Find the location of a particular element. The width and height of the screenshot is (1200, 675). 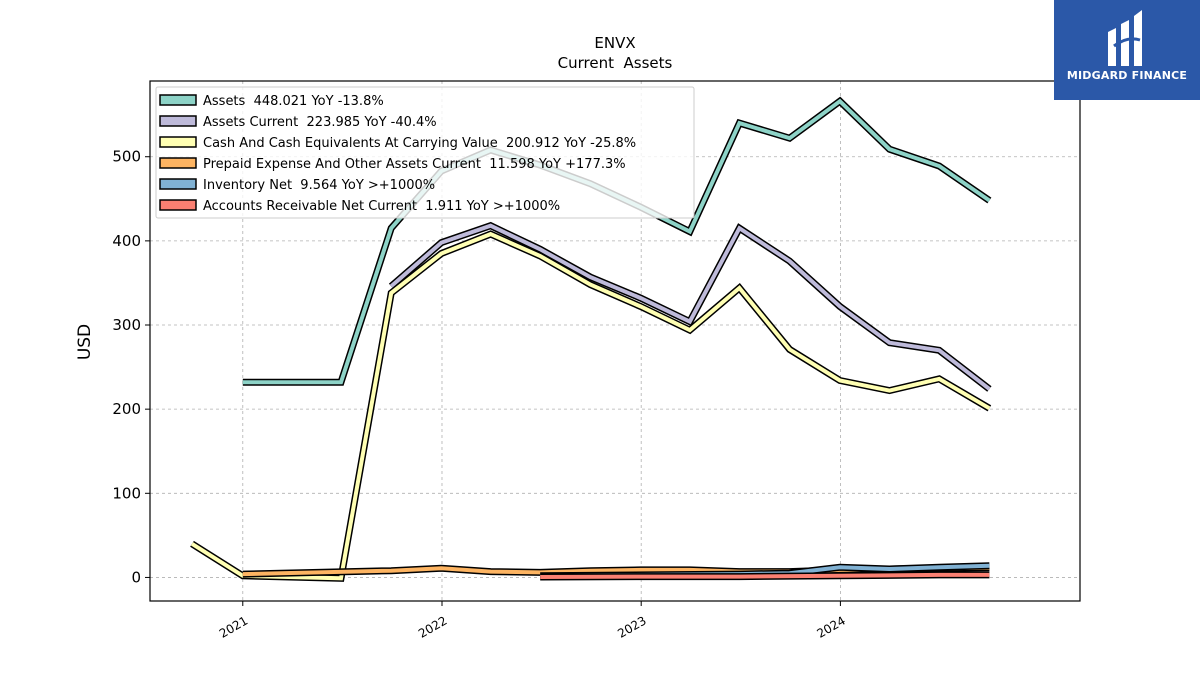

y-tick-label: 300 is located at coordinates (126, 325).